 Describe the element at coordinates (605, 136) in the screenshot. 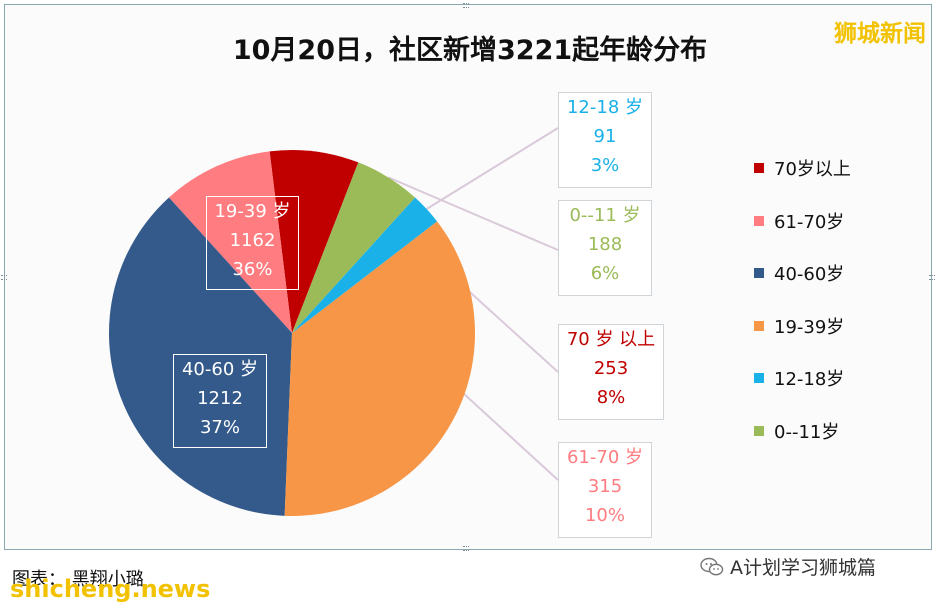

I see `callout-12-18-value: 91` at that location.